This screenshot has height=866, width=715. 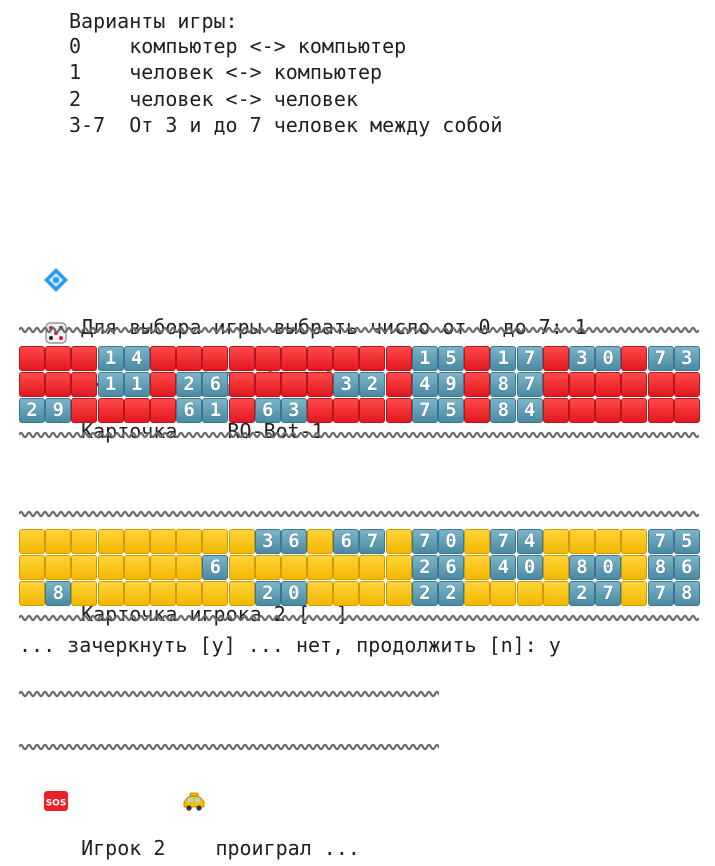 I want to click on number-cell: 8, so click(x=58, y=593).